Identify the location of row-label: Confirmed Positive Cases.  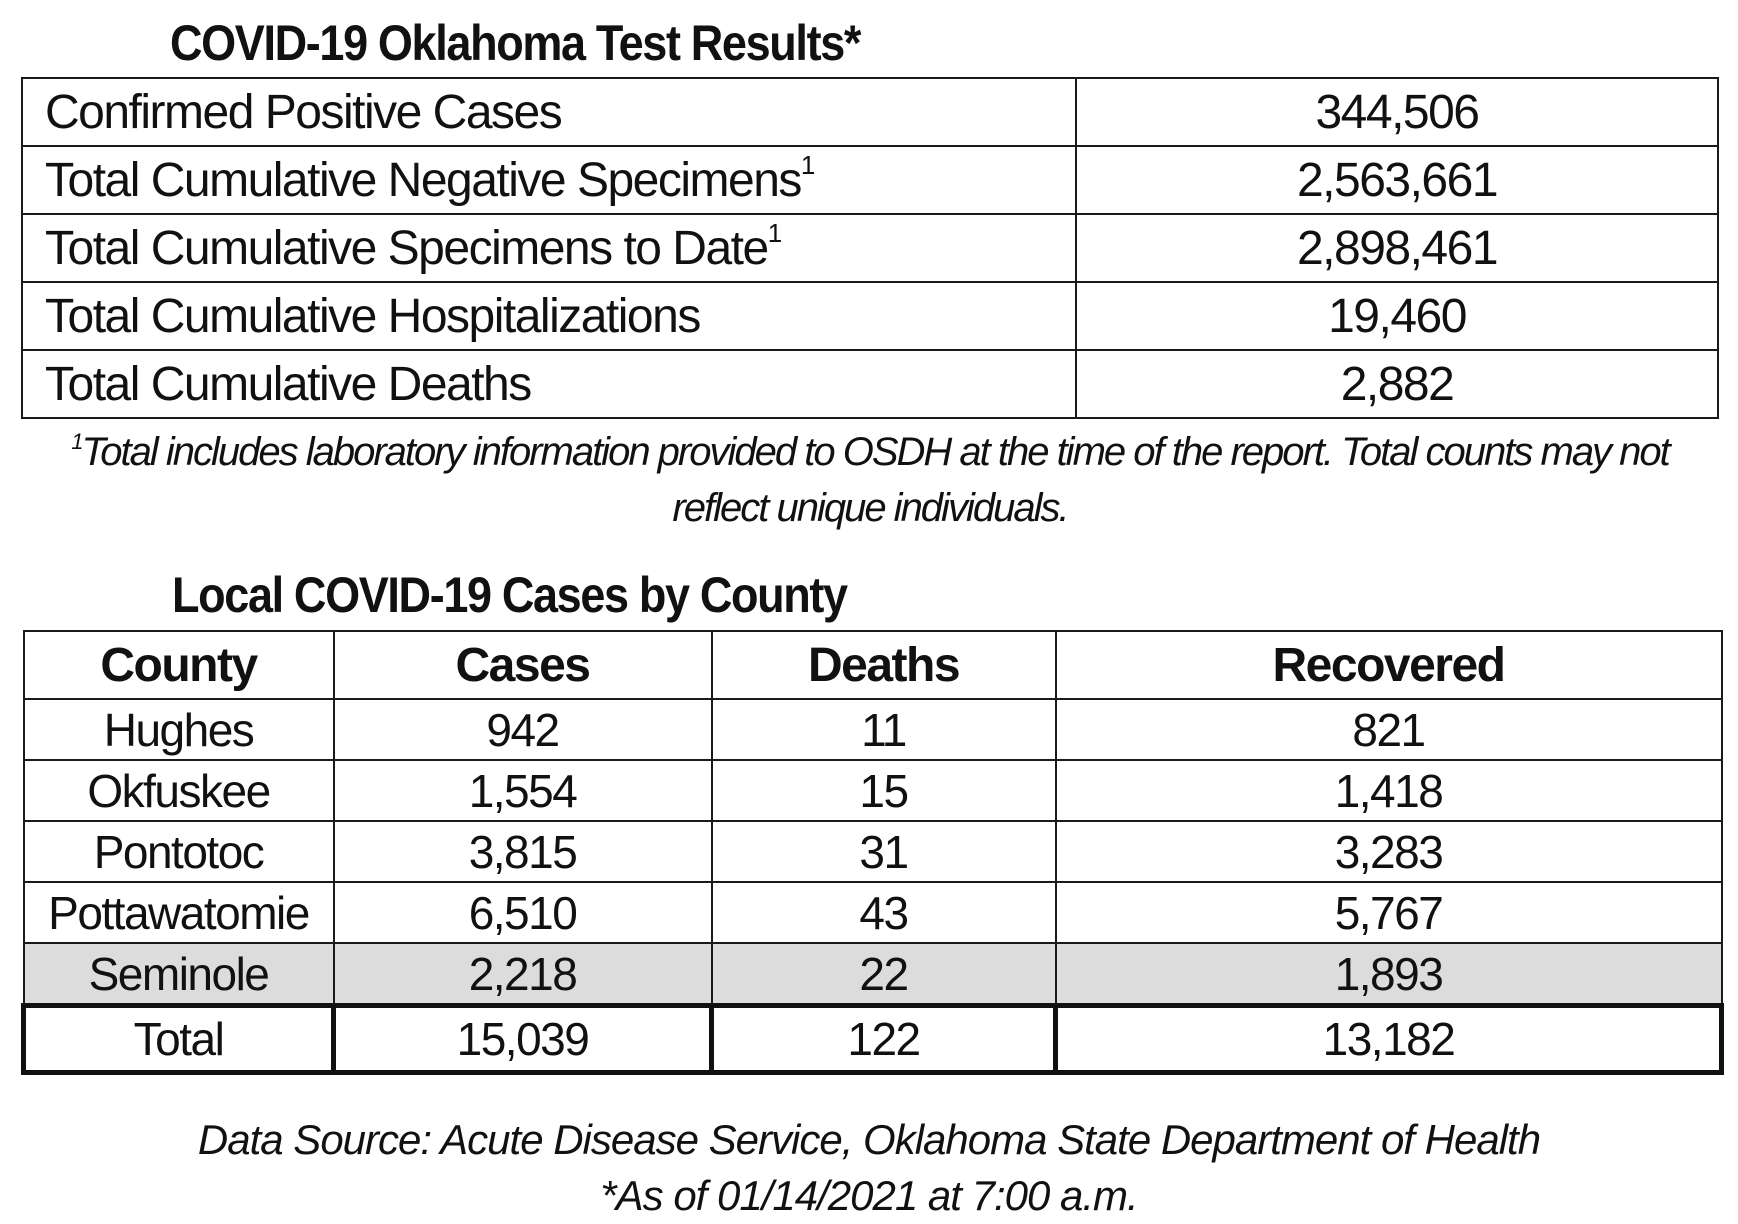
(549, 112).